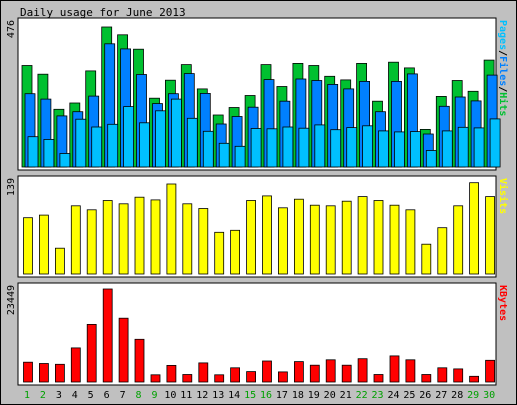 The height and width of the screenshot is (405, 517). What do you see at coordinates (473, 395) in the screenshot?
I see `x-tick-label: 29` at bounding box center [473, 395].